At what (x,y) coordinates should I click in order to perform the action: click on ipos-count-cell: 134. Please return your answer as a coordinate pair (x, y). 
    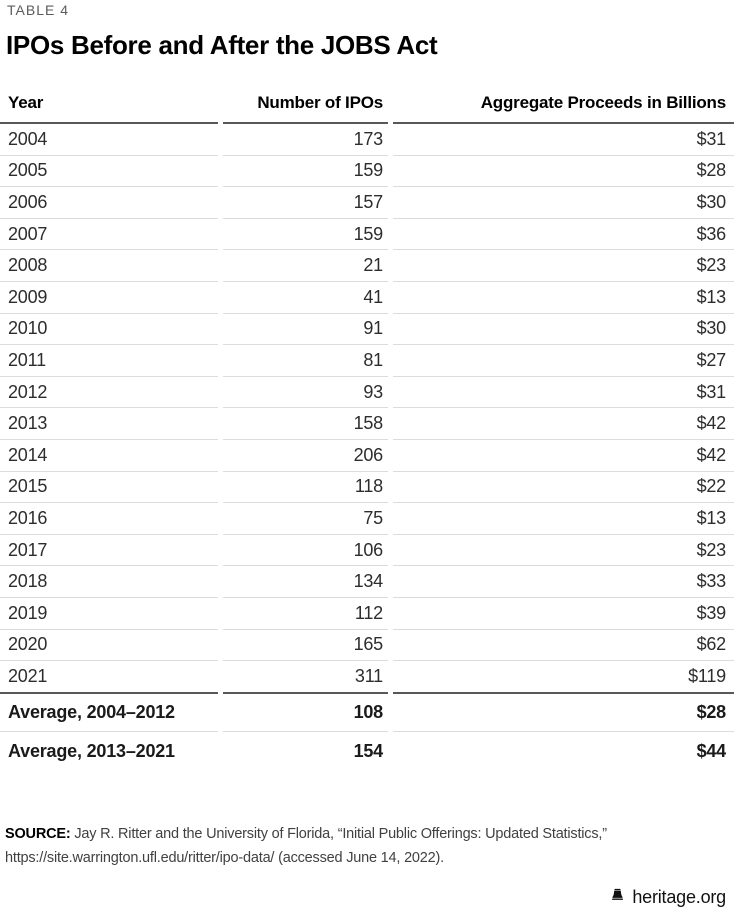
    Looking at the image, I should click on (305, 582).